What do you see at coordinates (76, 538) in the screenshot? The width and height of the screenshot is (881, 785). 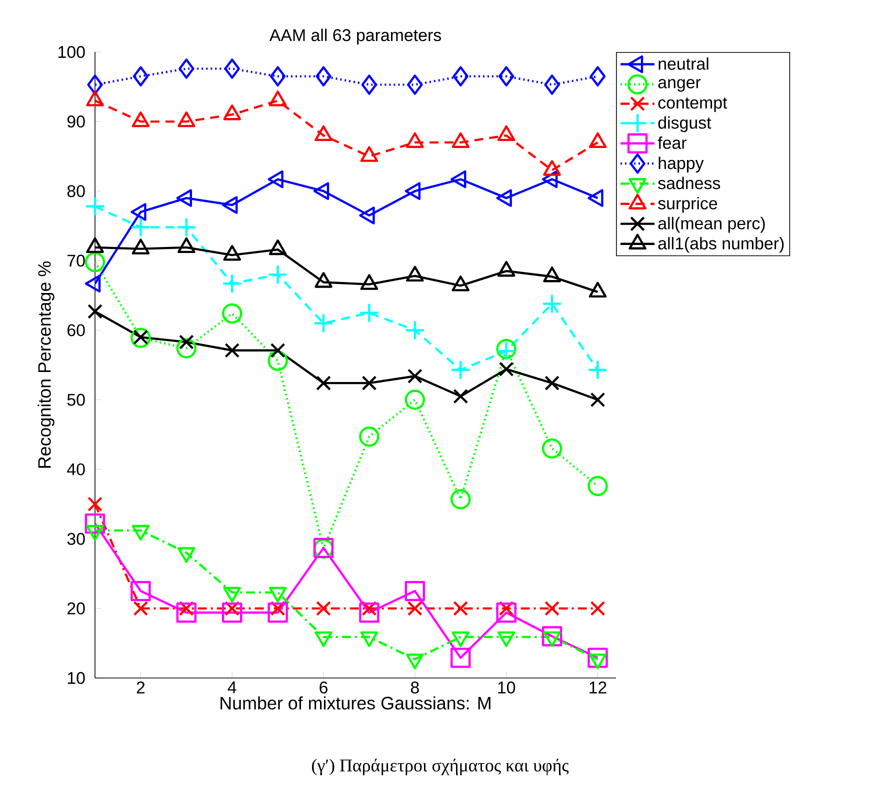 I see `y-tick-label: 30` at bounding box center [76, 538].